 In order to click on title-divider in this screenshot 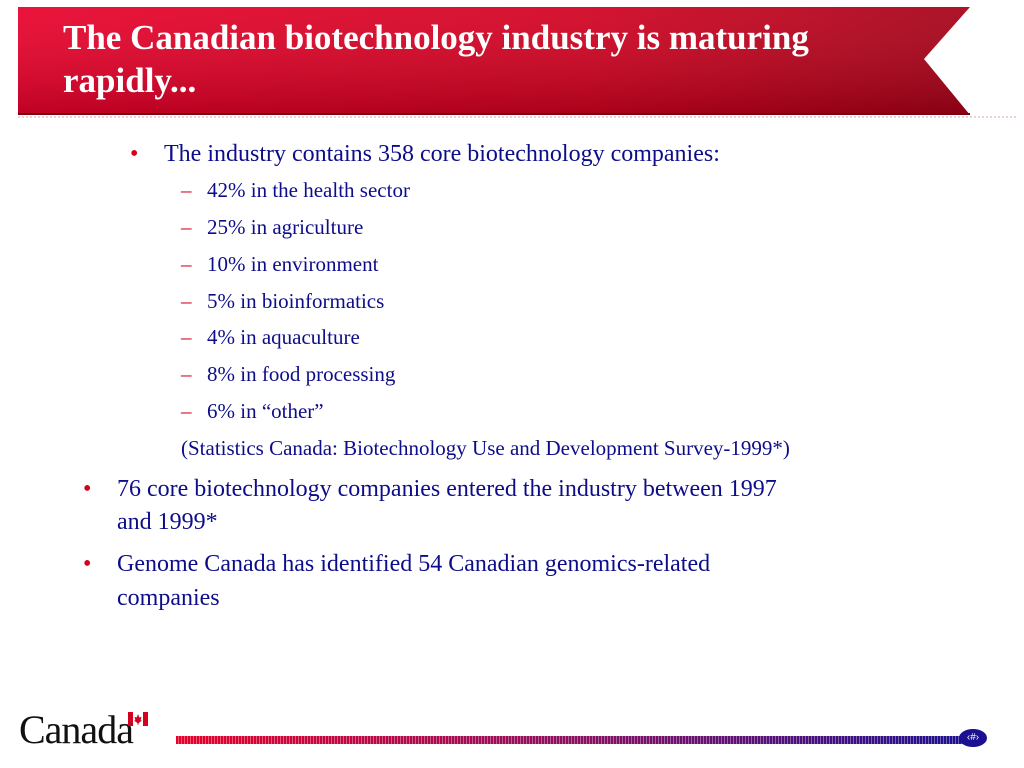, I will do `click(518, 117)`.